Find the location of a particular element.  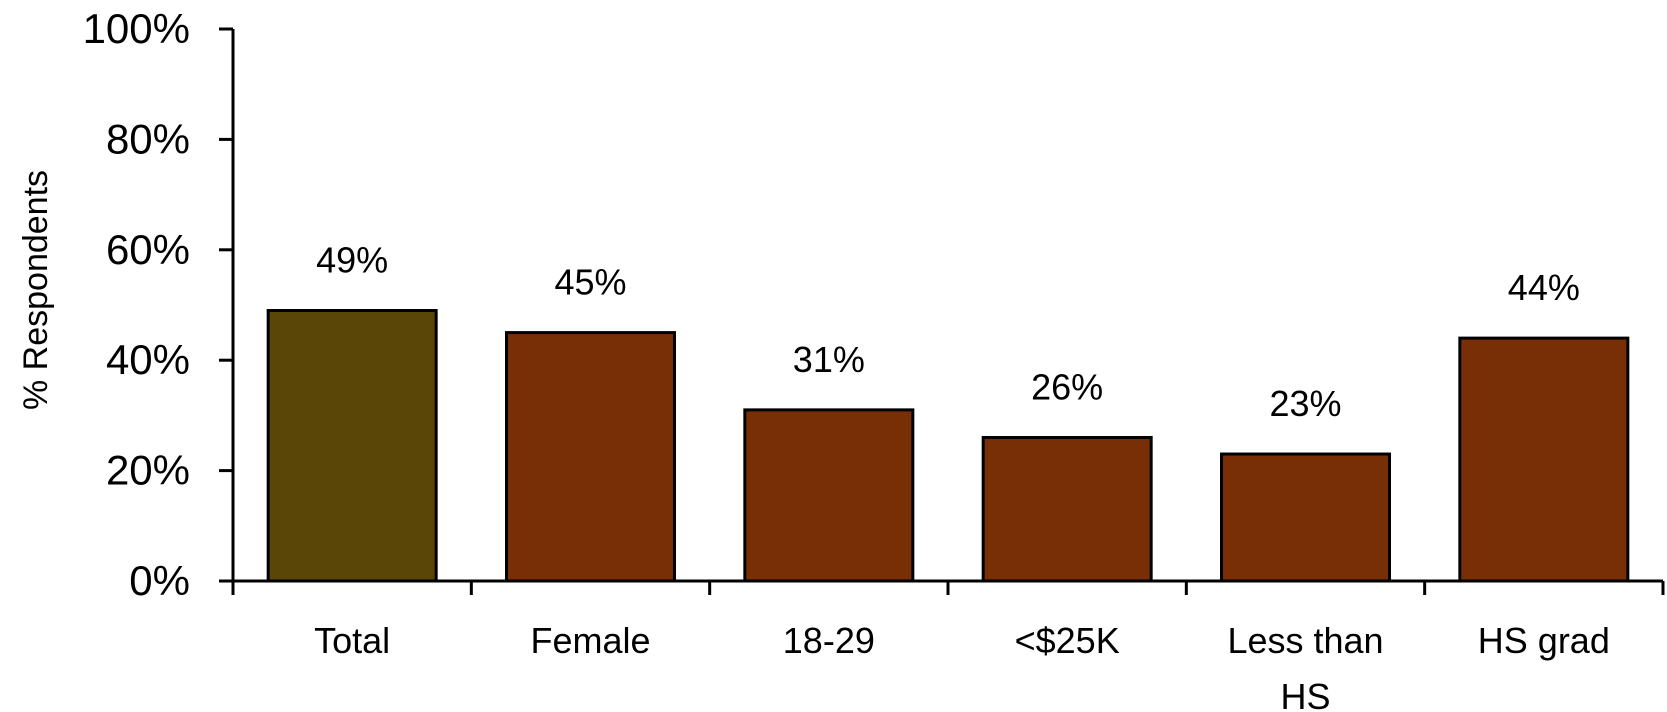

y-tick-label: 100% is located at coordinates (136, 28).